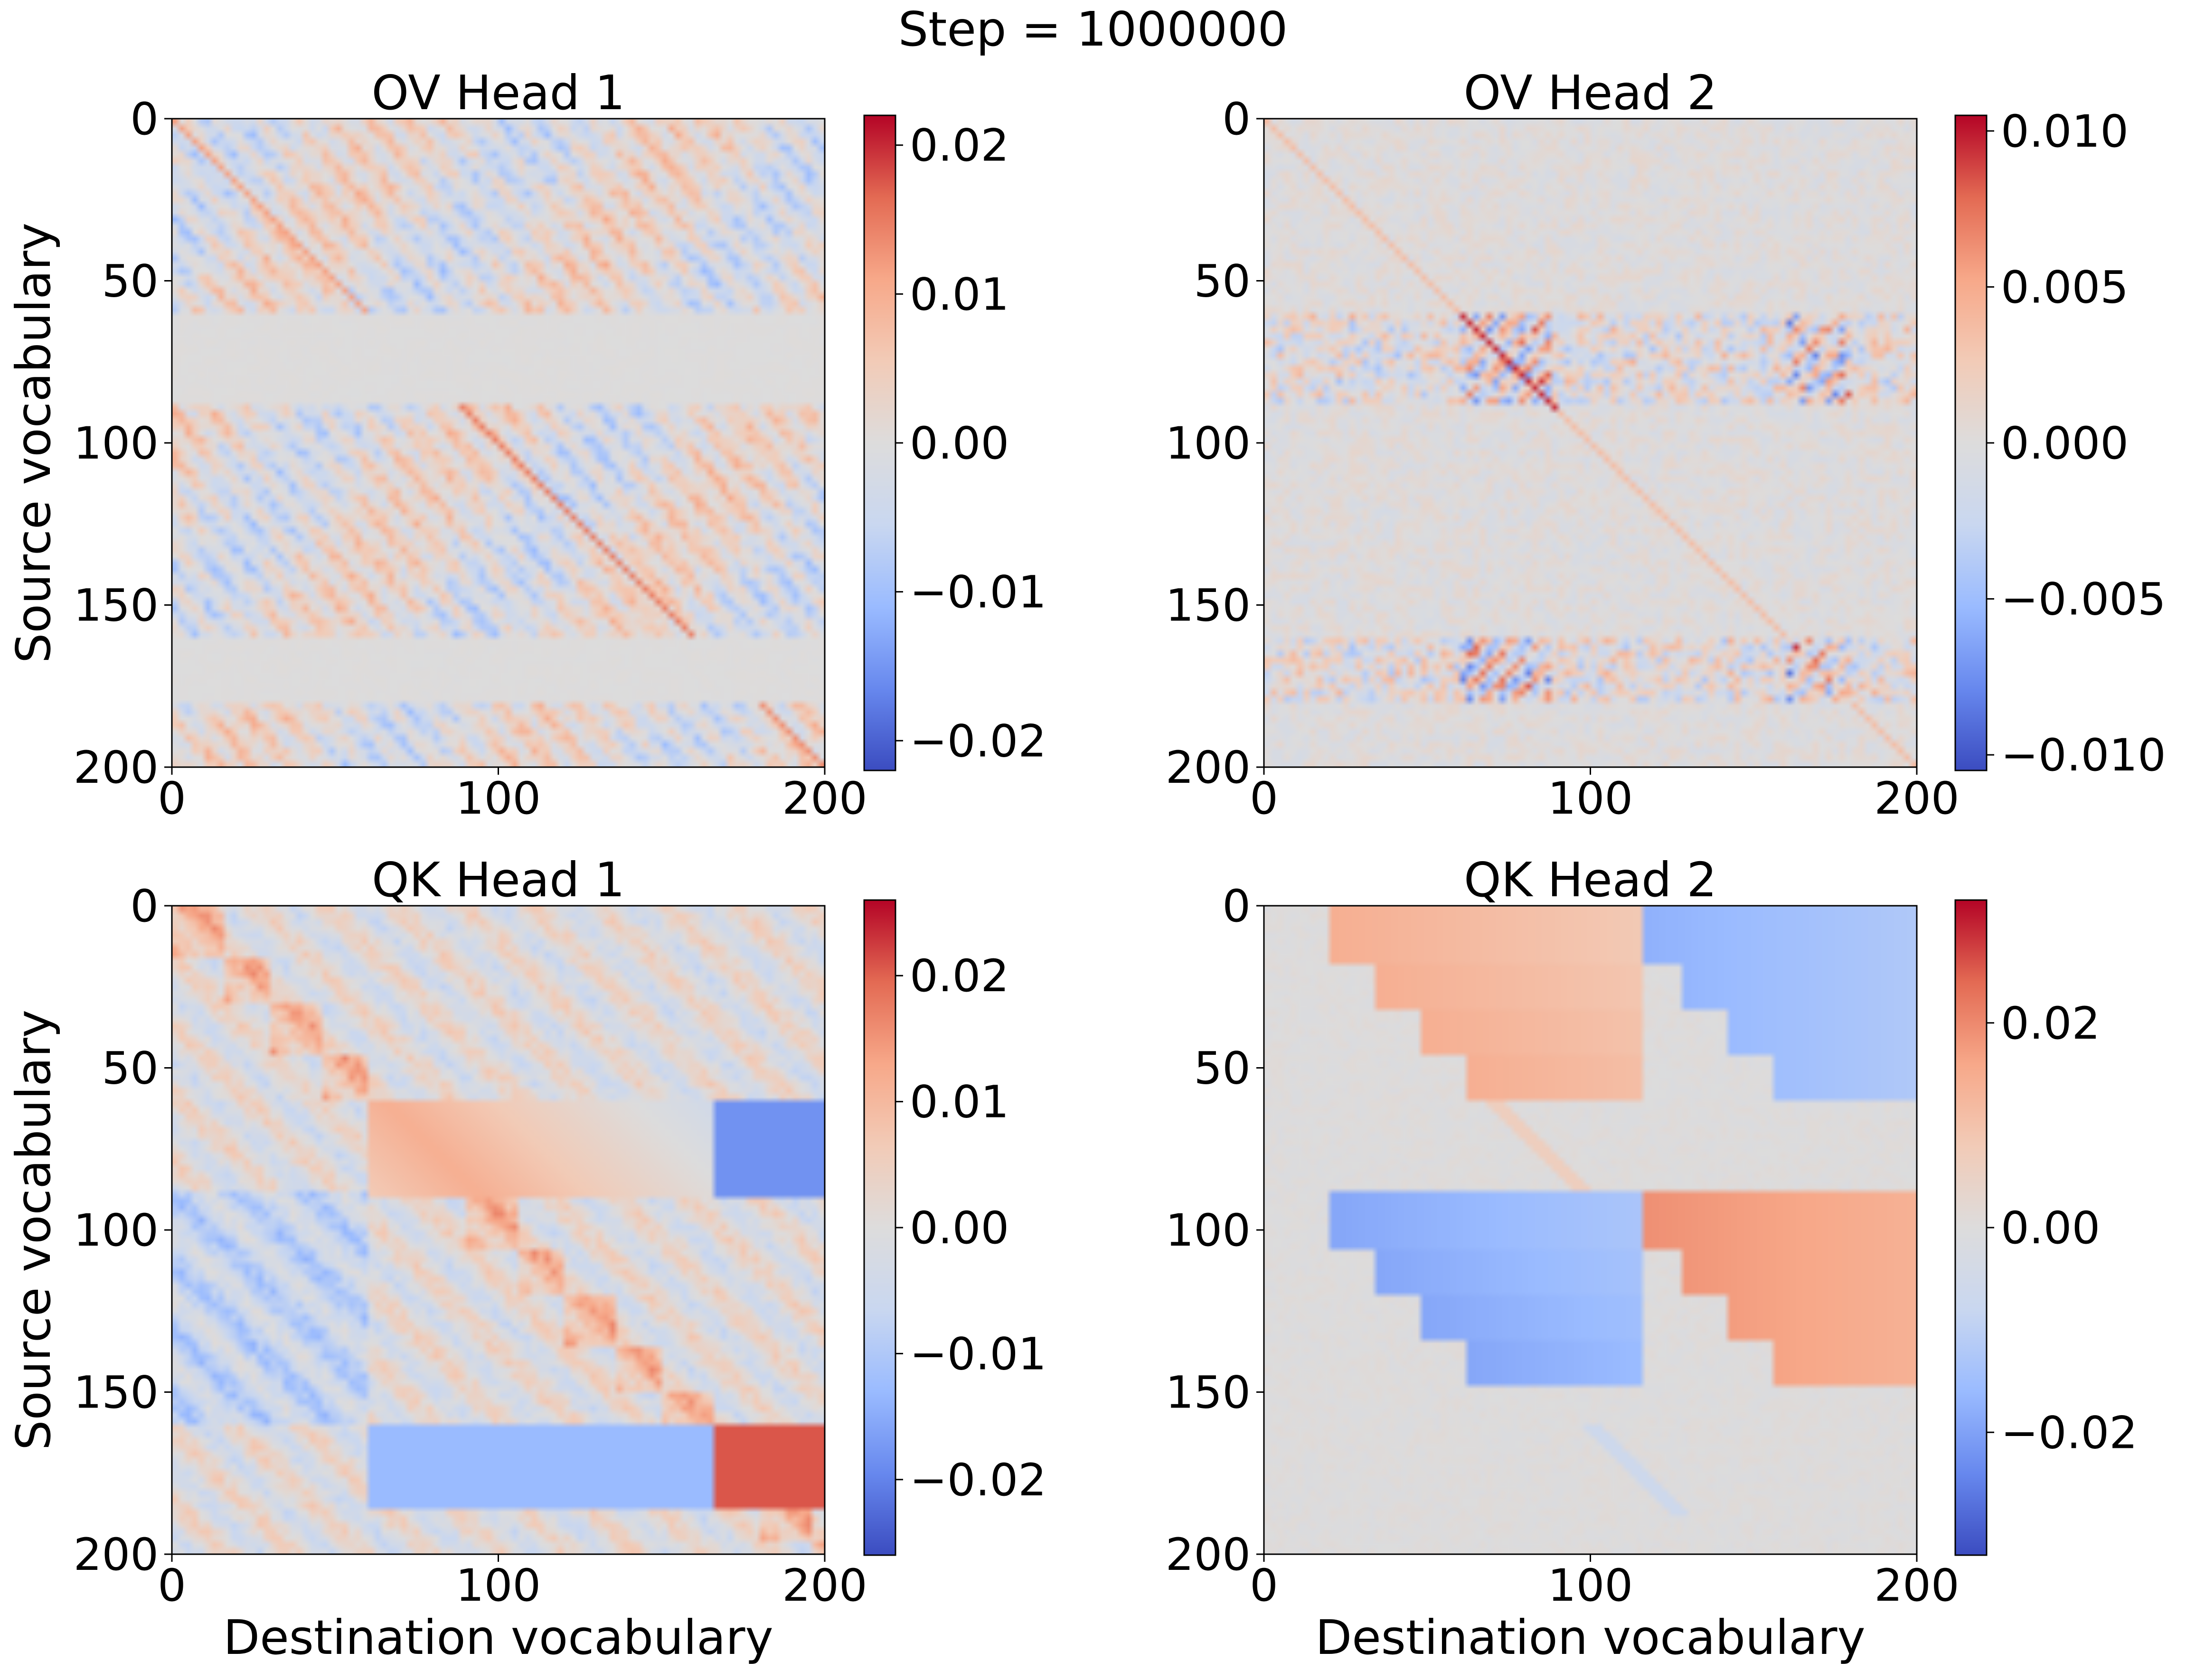 This screenshot has width=2186, height=1680. What do you see at coordinates (2065, 443) in the screenshot?
I see `colorbar-tick-label: 0.000` at bounding box center [2065, 443].